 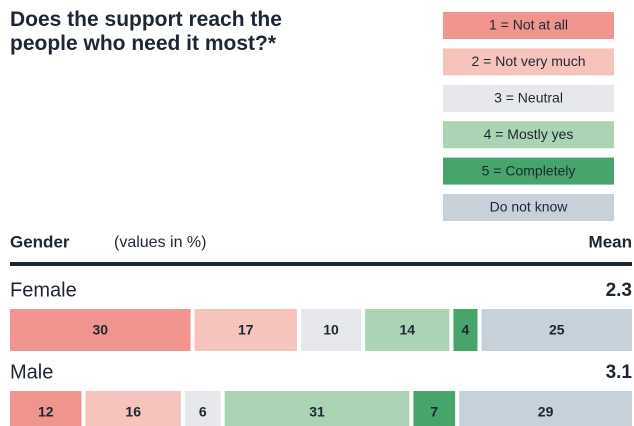 I want to click on legend-label: 3 = Neutral, so click(x=528, y=98).